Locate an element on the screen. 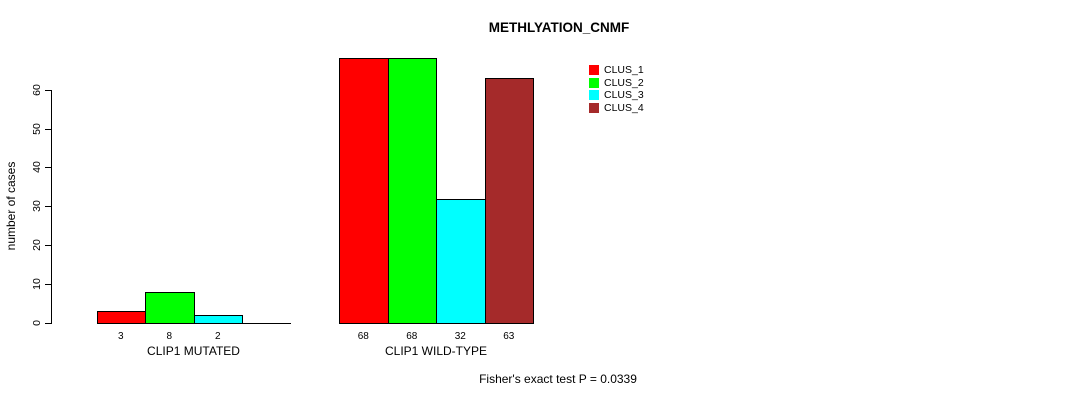 This screenshot has width=1090, height=400. bar-value-label: 3 is located at coordinates (120, 336).